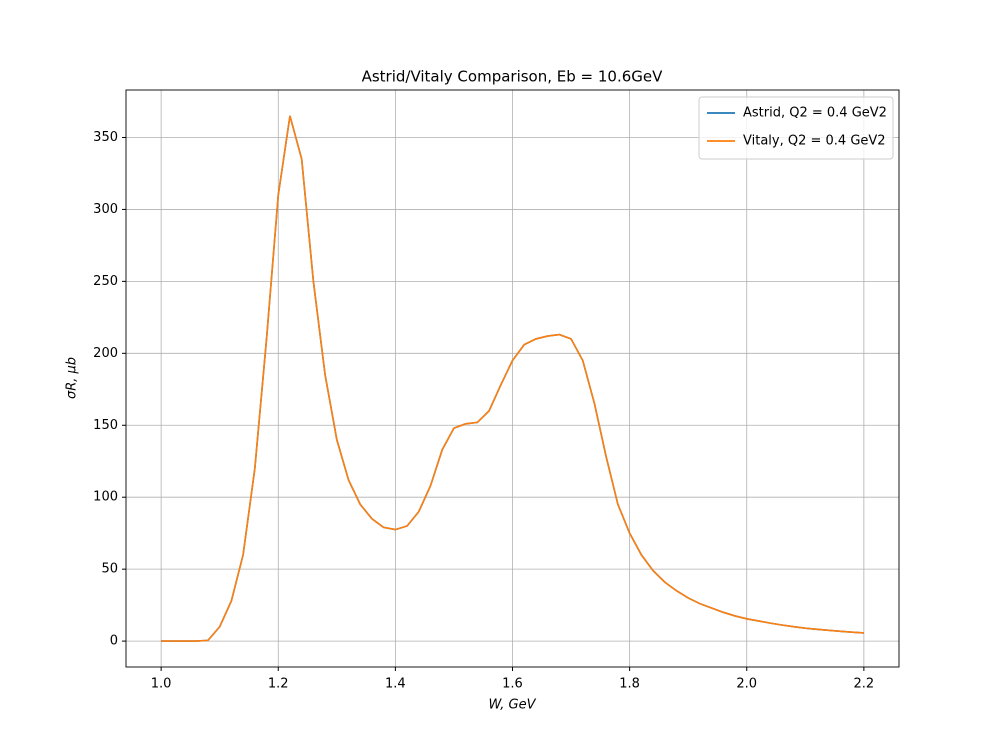 The image size is (1000, 754). What do you see at coordinates (278, 684) in the screenshot?
I see `x-tick-label: 1.2` at bounding box center [278, 684].